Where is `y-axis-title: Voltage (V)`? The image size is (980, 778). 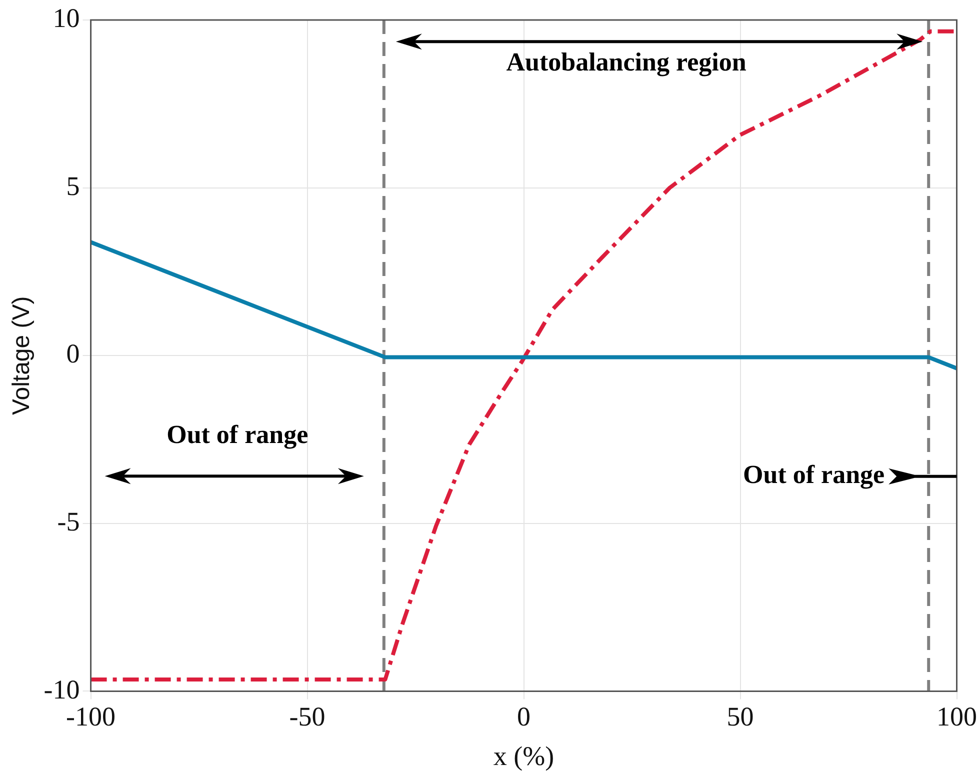 y-axis-title: Voltage (V) is located at coordinates (22, 355).